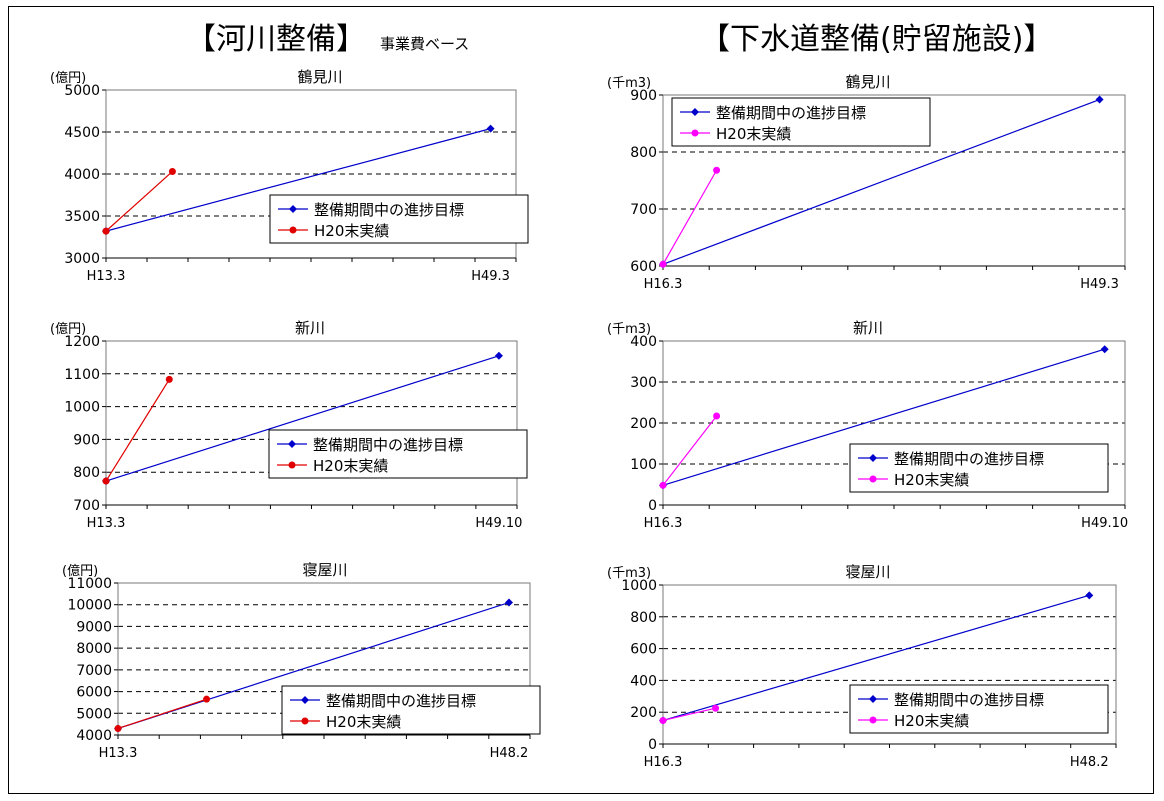 The height and width of the screenshot is (801, 1164). I want to click on x-tick-label-end: H49.3, so click(490, 276).